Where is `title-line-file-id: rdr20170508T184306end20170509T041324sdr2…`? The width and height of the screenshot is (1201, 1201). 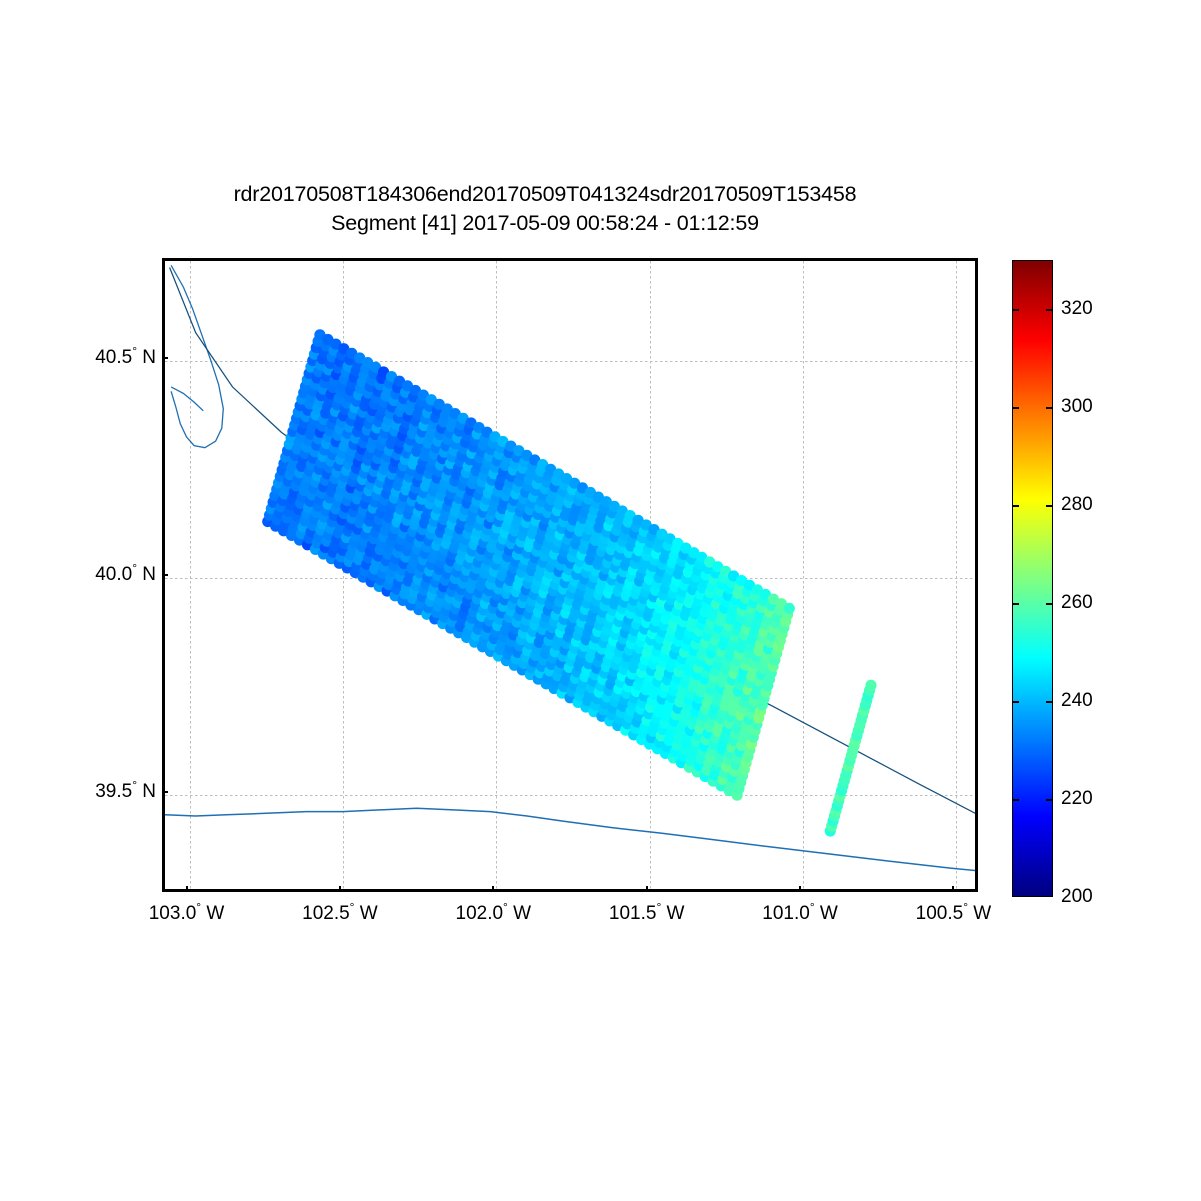
title-line-file-id: rdr20170508T184306end20170509T041324sdr2… is located at coordinates (545, 194).